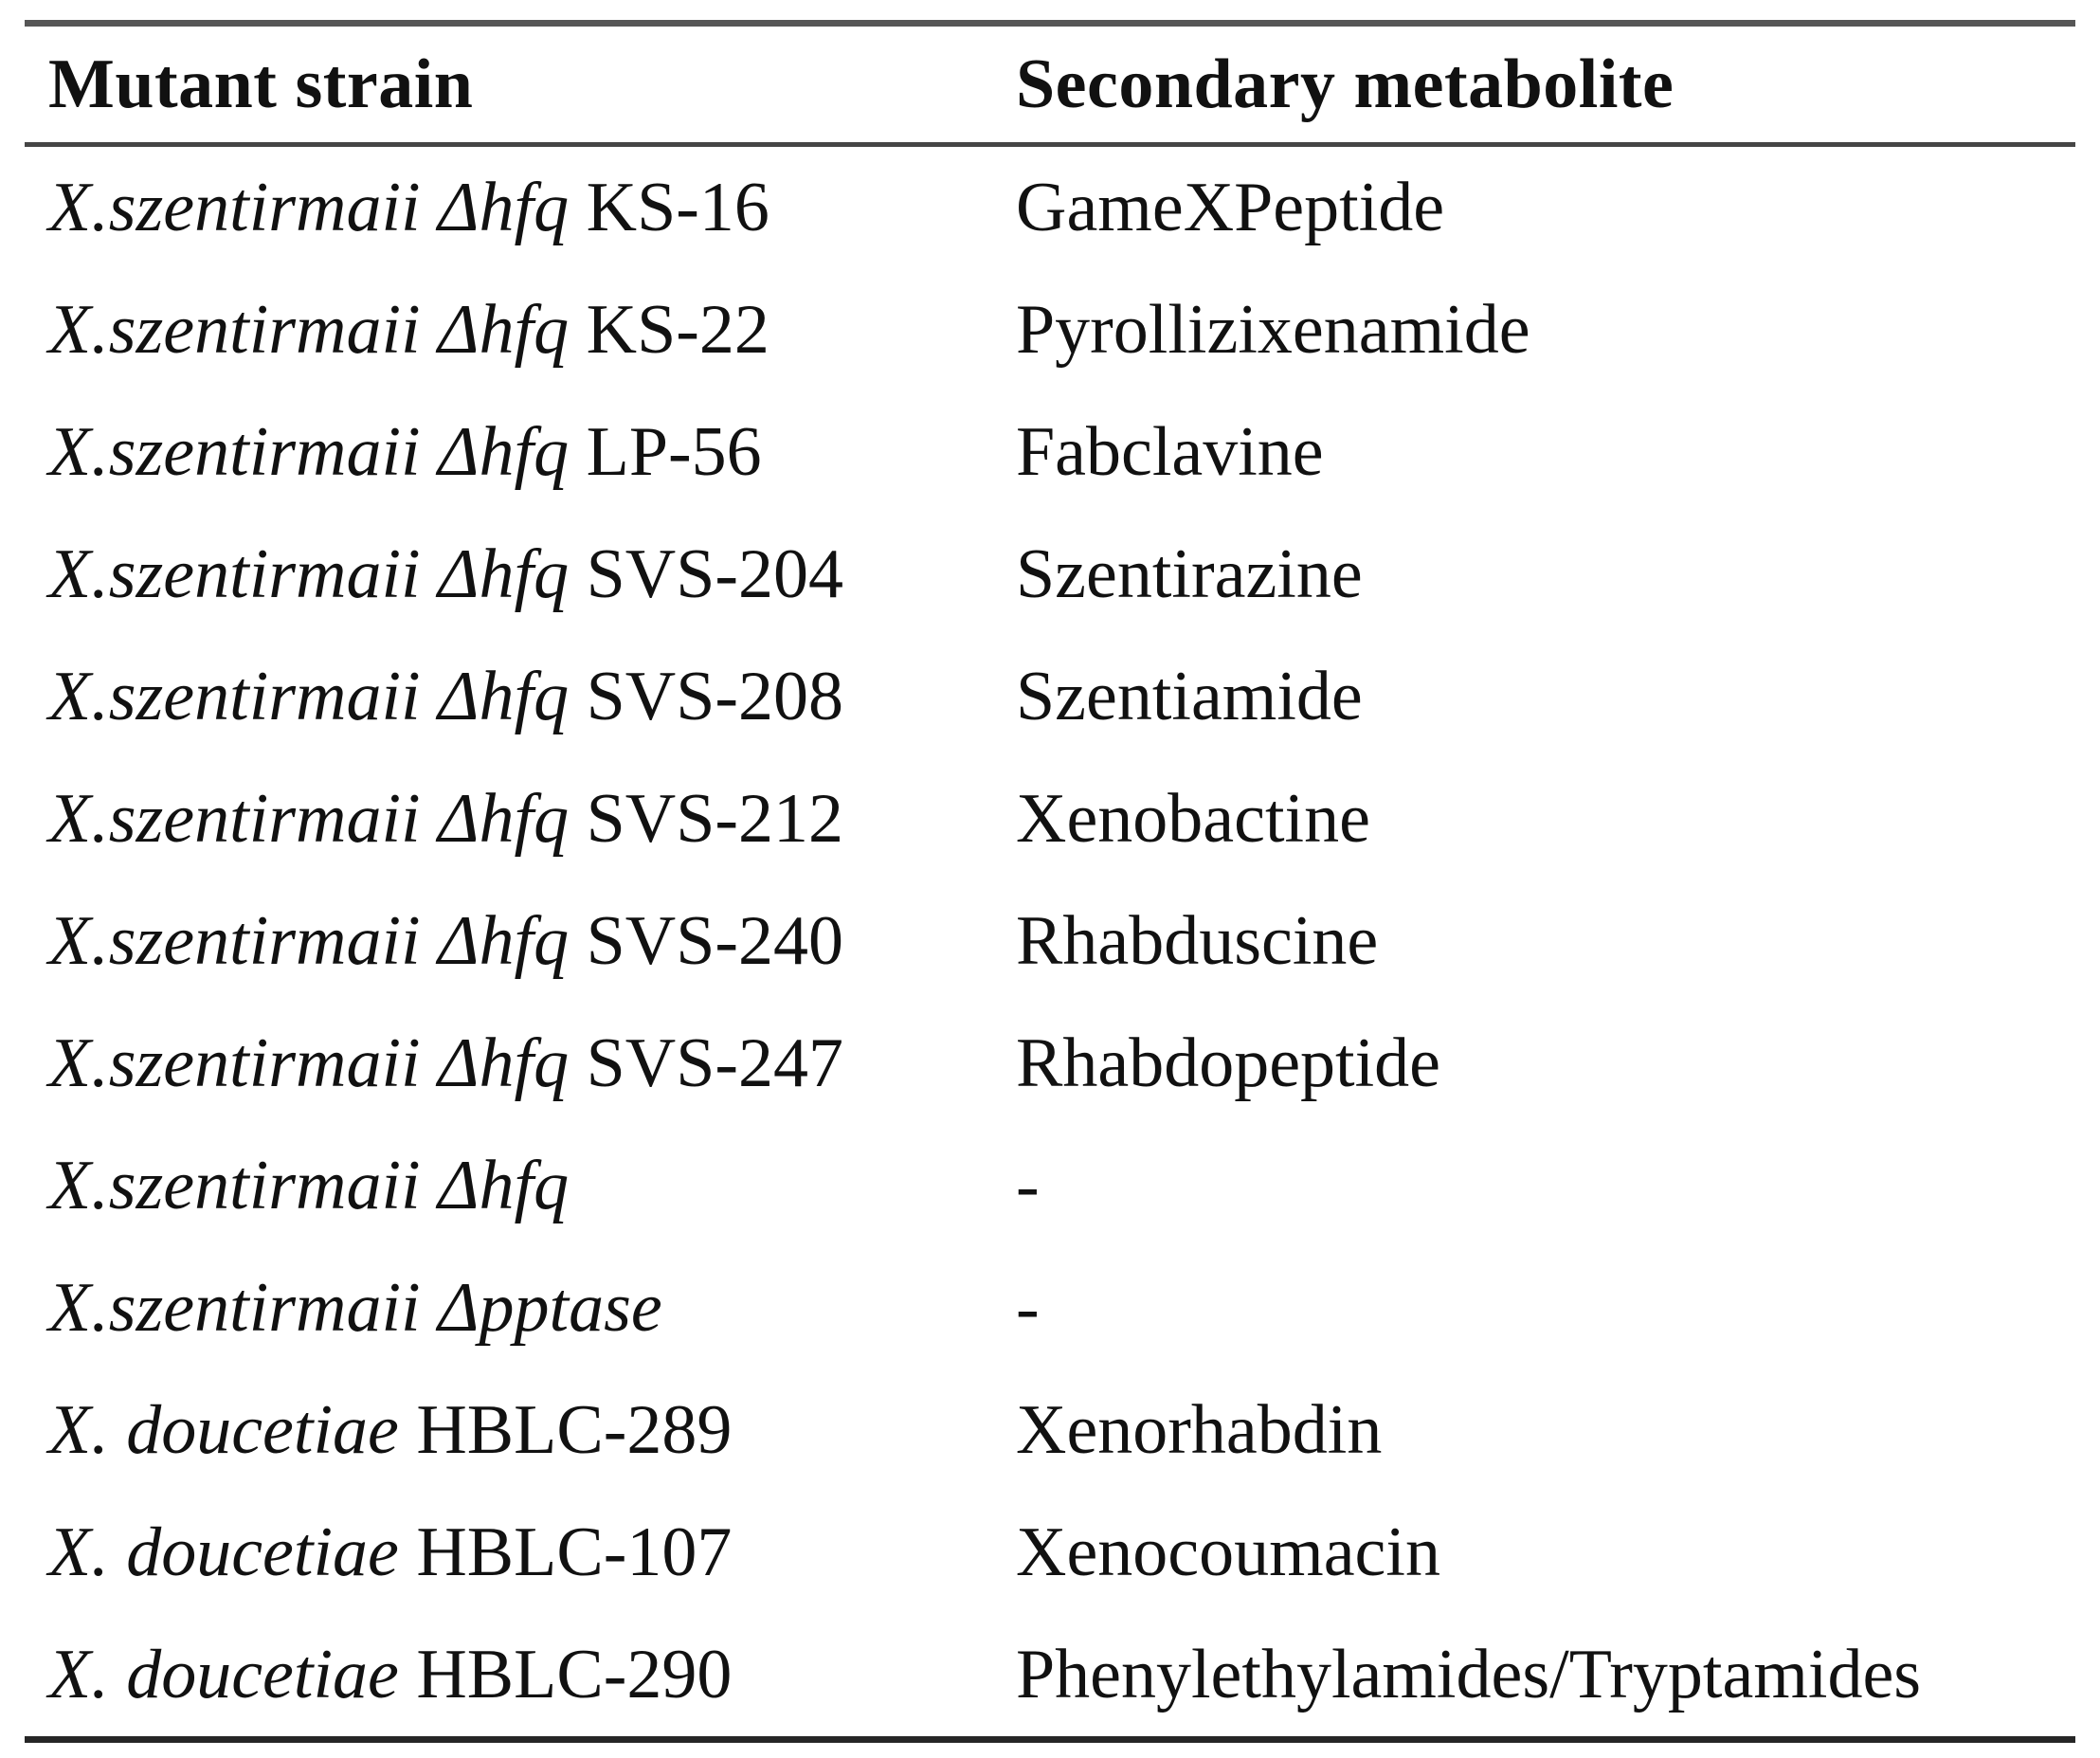 This screenshot has width=2100, height=1758. I want to click on strain-id: HBLC-289, so click(575, 1430).